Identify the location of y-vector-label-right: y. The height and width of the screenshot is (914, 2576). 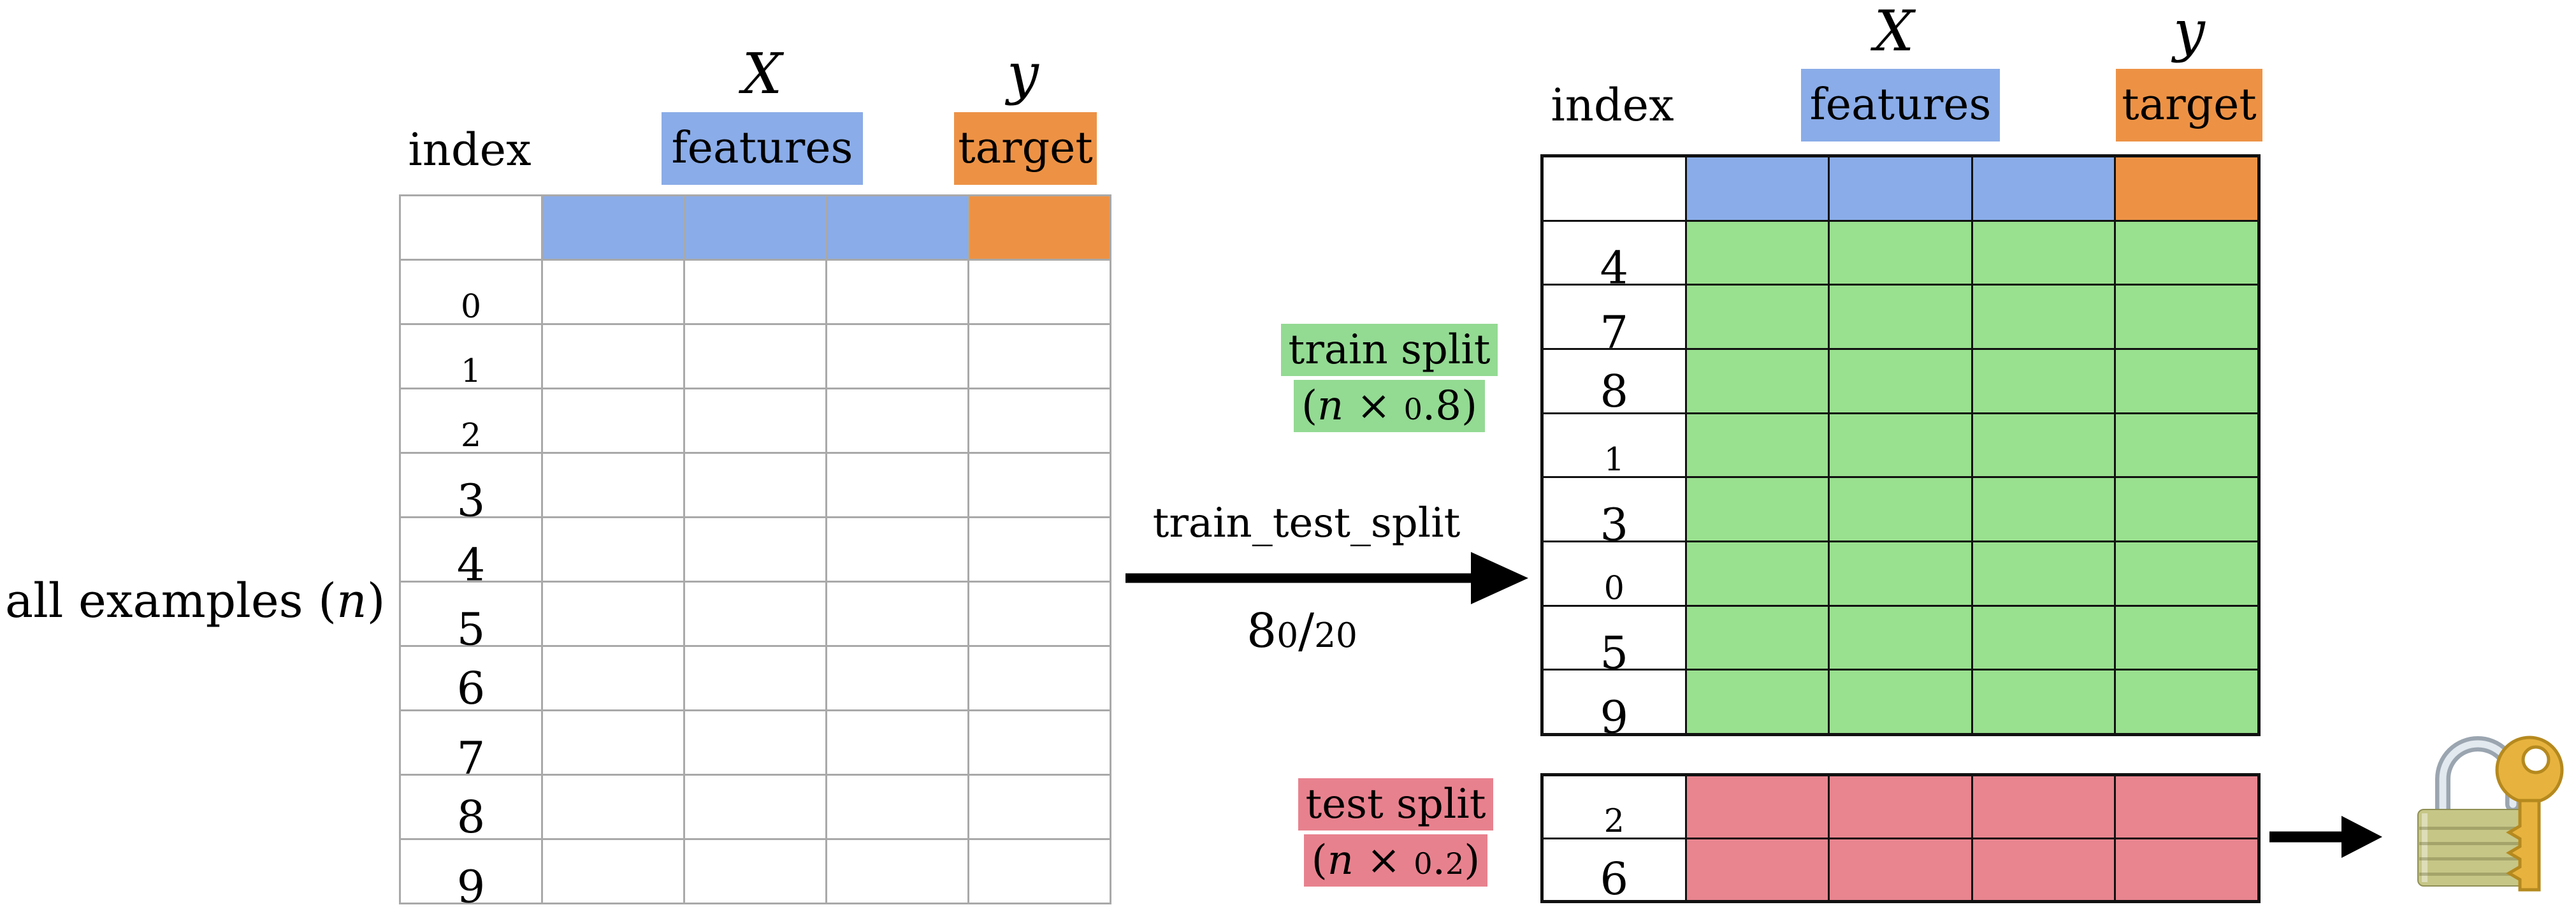
(2189, 32).